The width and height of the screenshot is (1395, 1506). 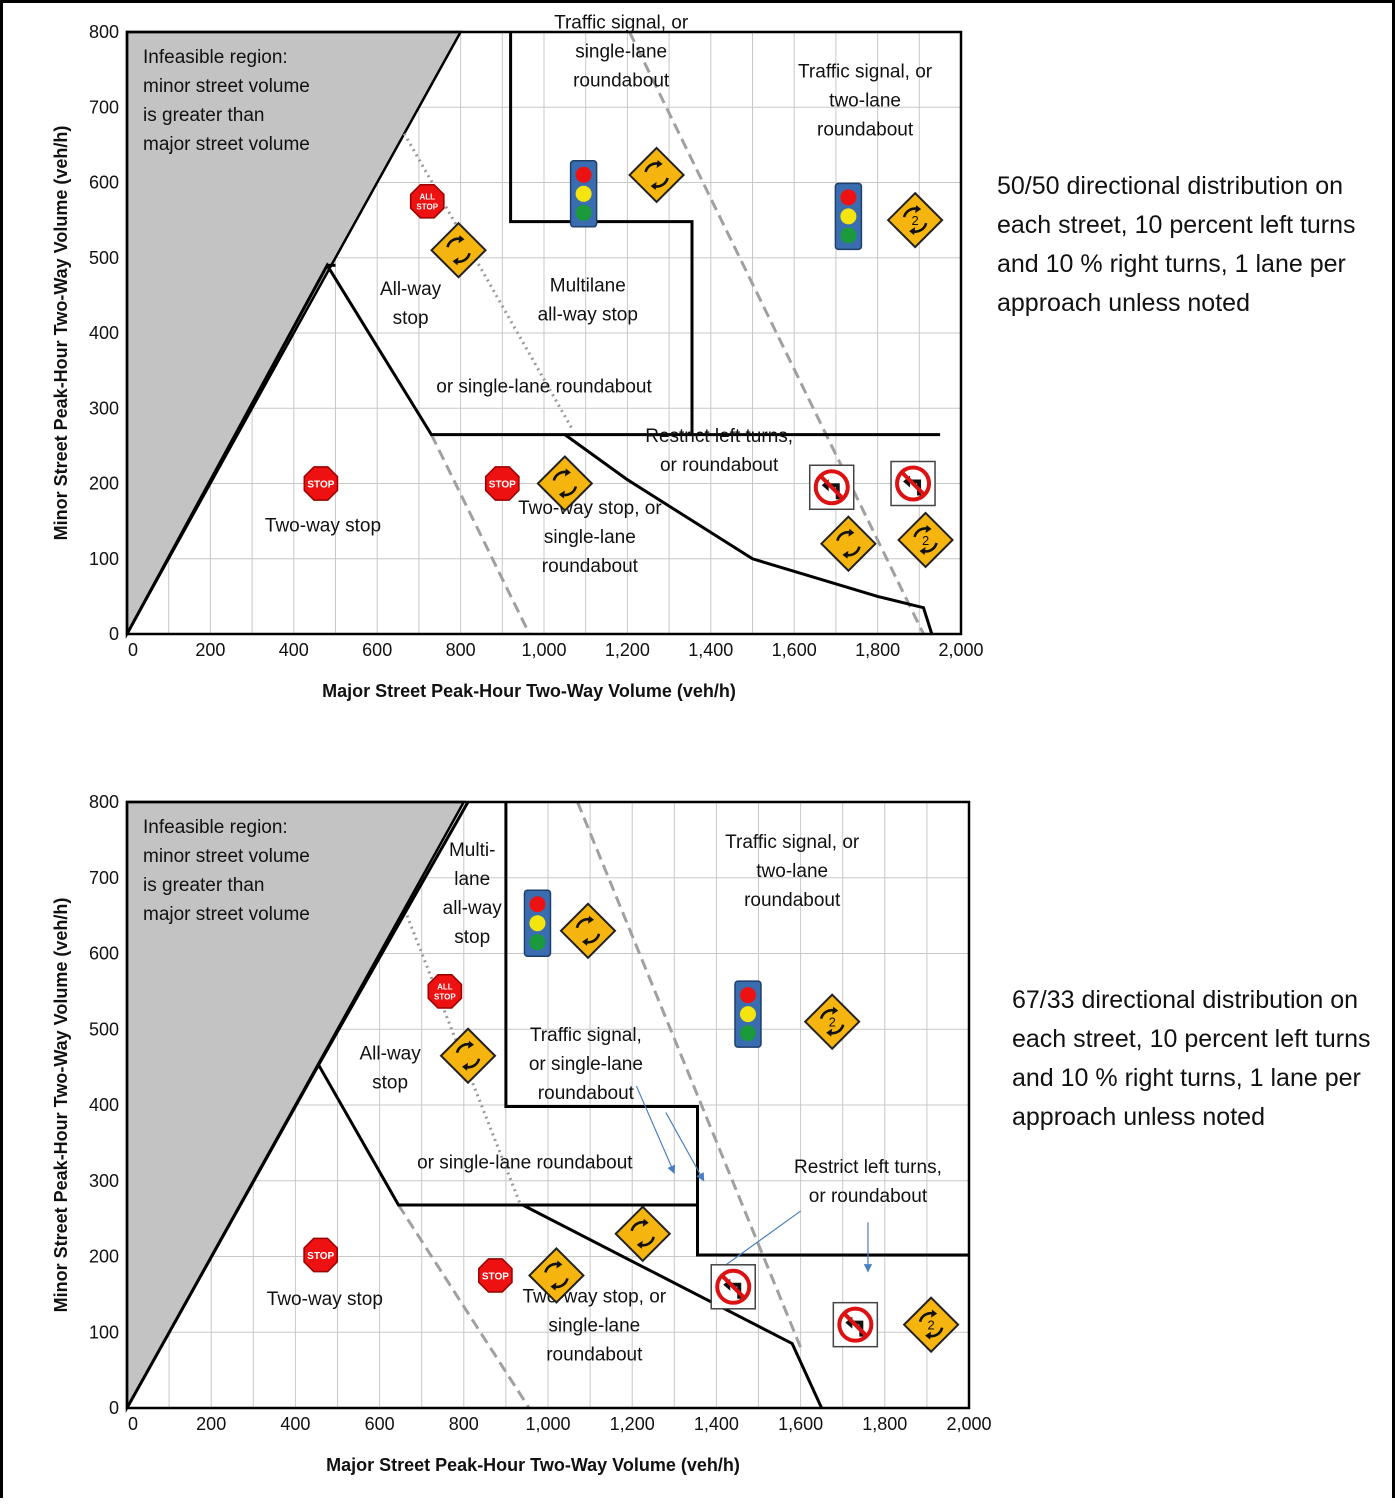 What do you see at coordinates (211, 1424) in the screenshot?
I see `x-tick-label: 200` at bounding box center [211, 1424].